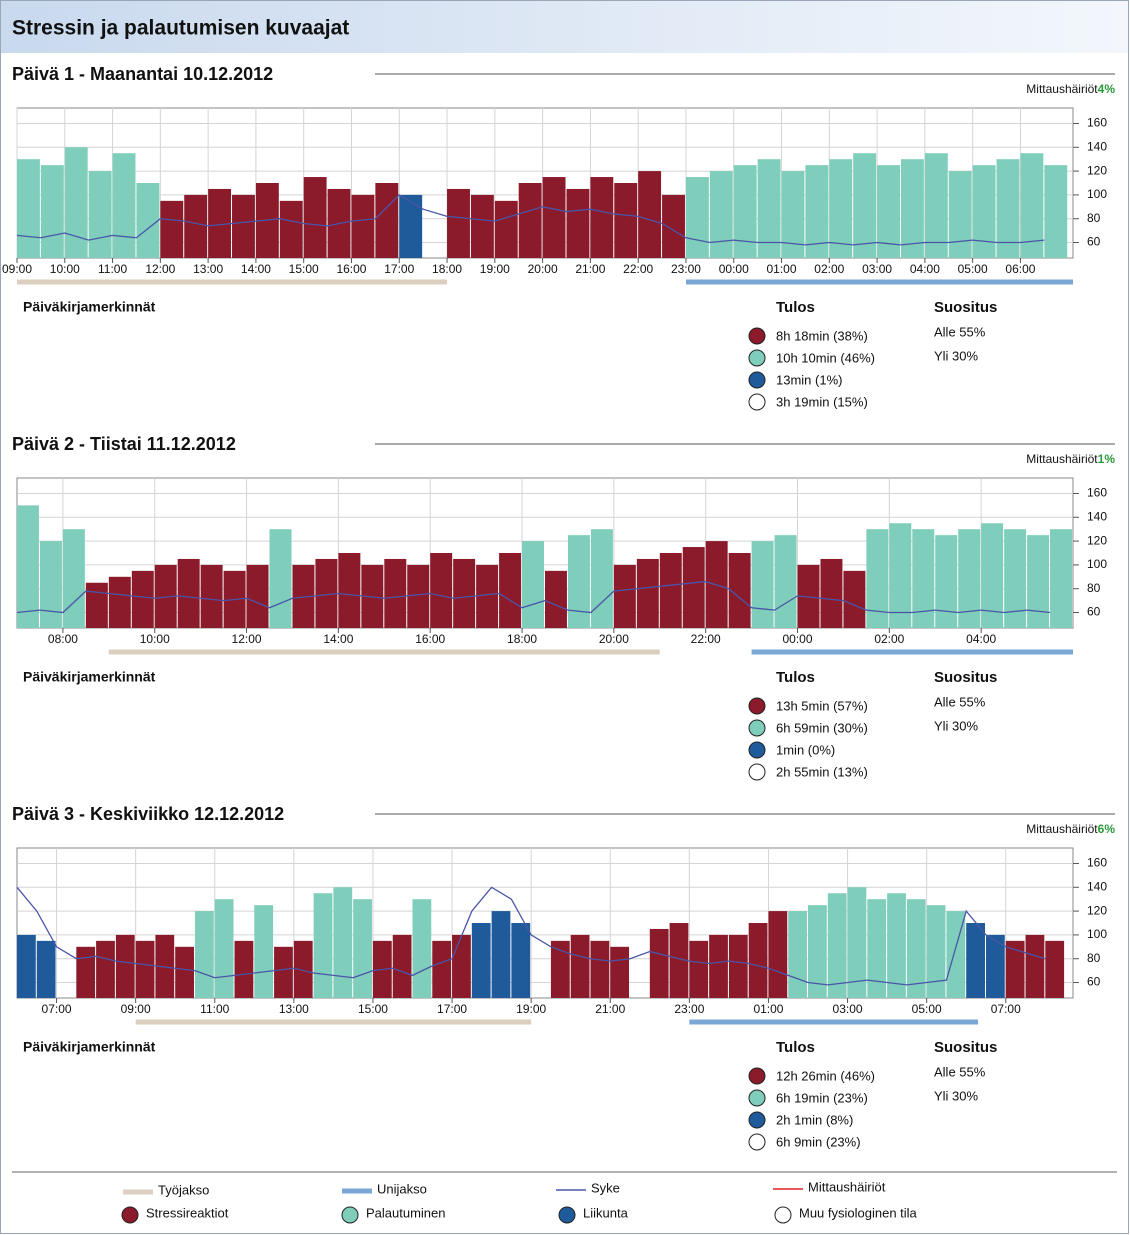  Describe the element at coordinates (822, 727) in the screenshot. I see `result-text: 6h 59min (30%)` at that location.